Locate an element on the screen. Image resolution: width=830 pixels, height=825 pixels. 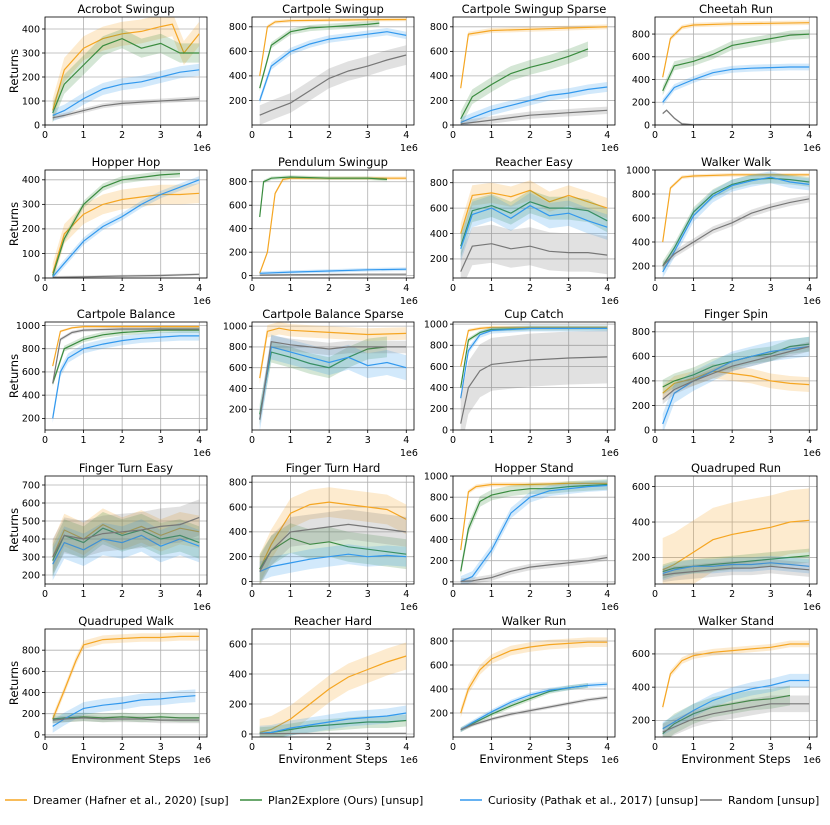
panel-title: Reacher Easy is located at coordinates (534, 162).